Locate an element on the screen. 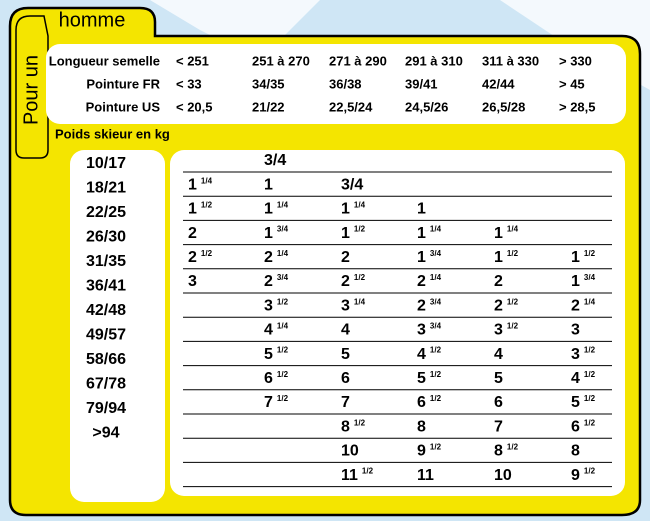  header-value: 24,5/26 is located at coordinates (426, 106).